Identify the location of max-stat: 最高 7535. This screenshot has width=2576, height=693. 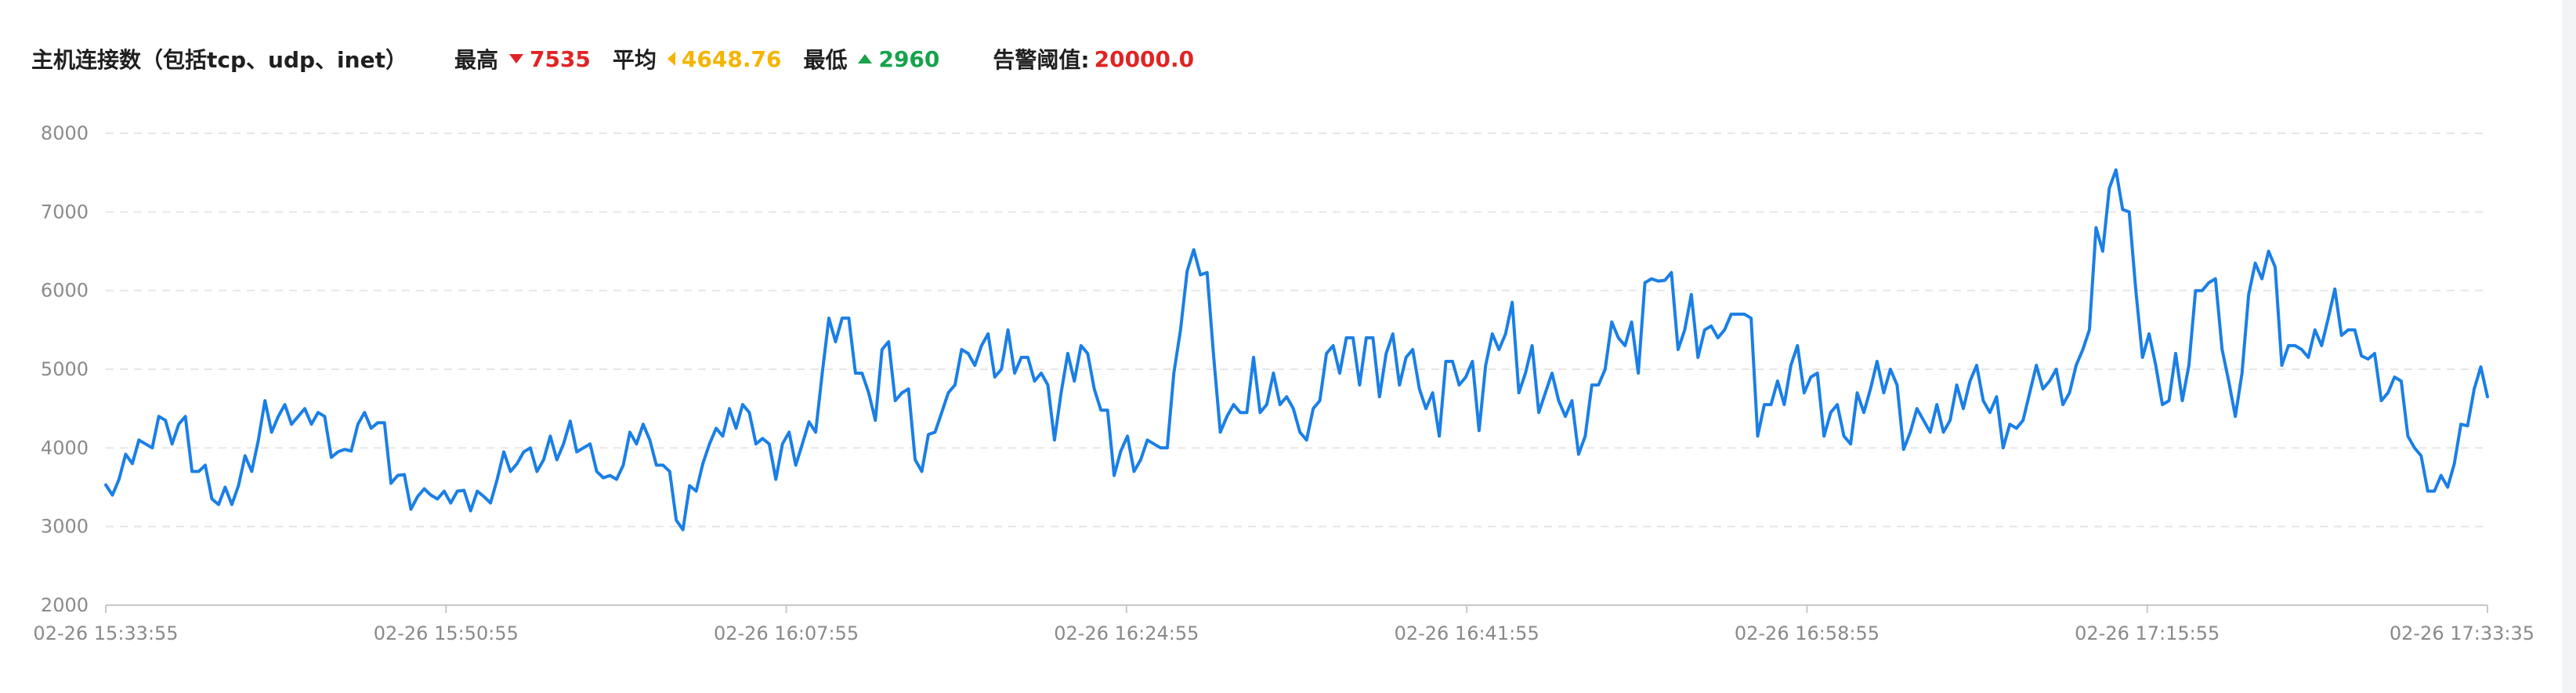
(522, 59).